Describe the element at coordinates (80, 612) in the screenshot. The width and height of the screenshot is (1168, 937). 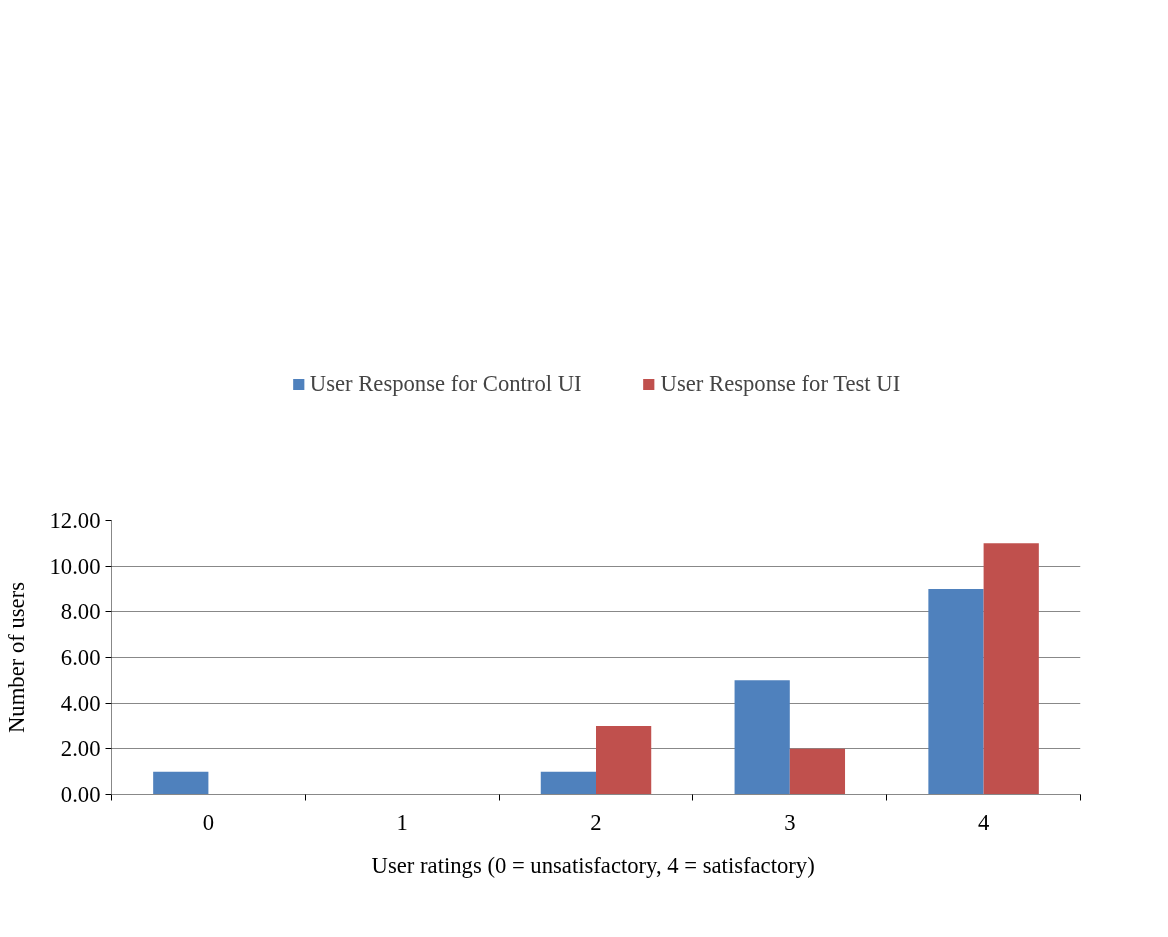
I see `y-tick-label: 8.00` at that location.